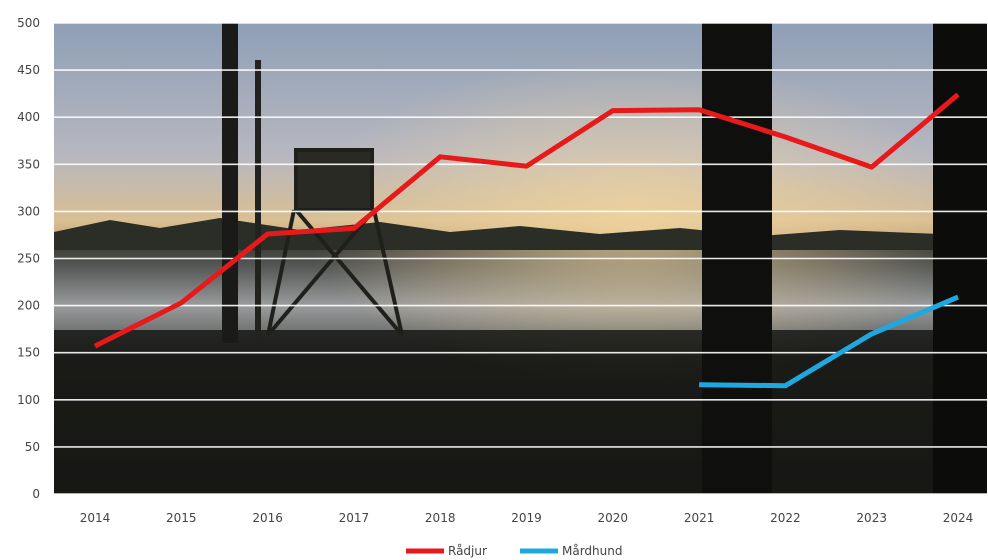  Describe the element at coordinates (95, 518) in the screenshot. I see `x-tick-label: 2014` at that location.